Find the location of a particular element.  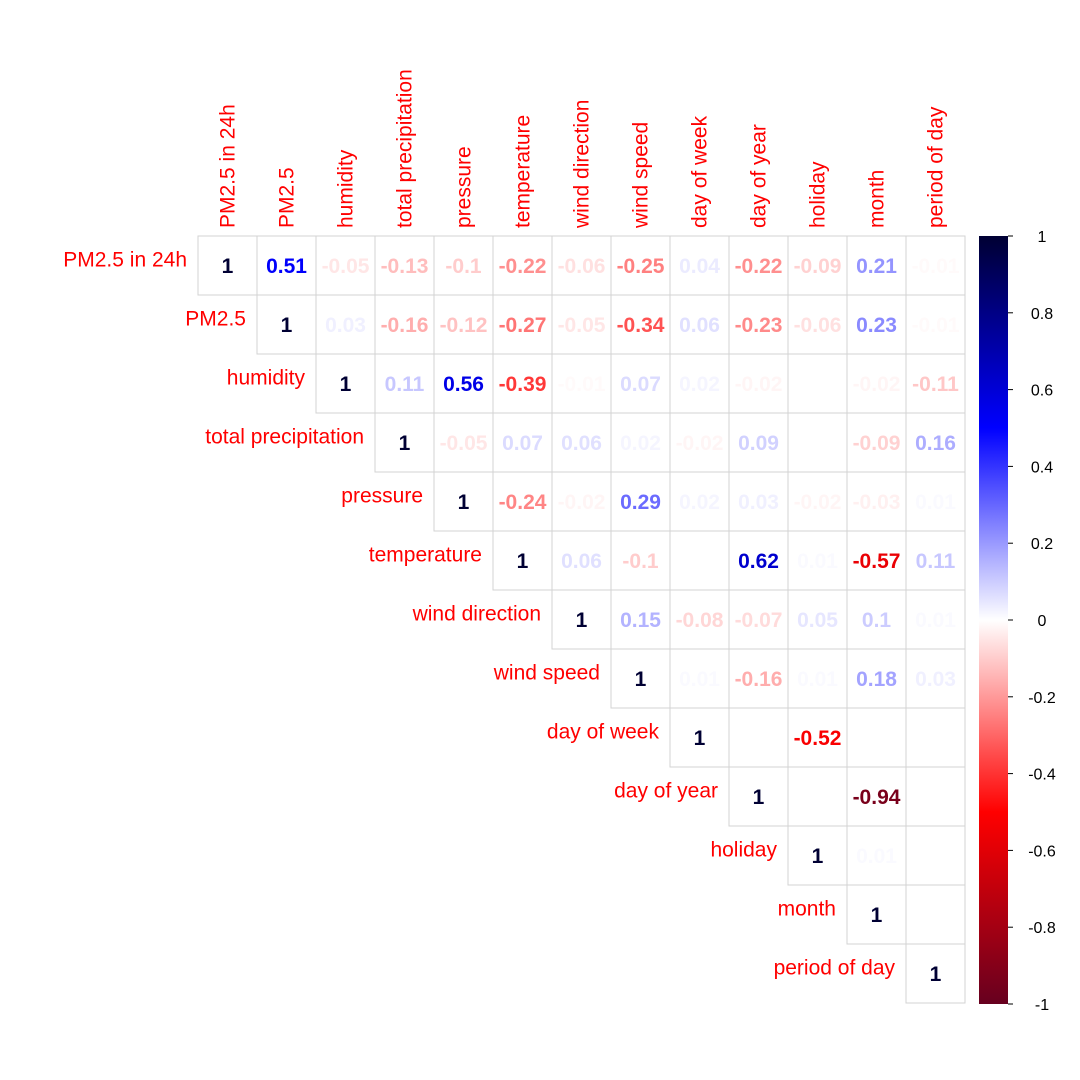

heatmap-cell-holiday-period-of-day is located at coordinates (935, 855).